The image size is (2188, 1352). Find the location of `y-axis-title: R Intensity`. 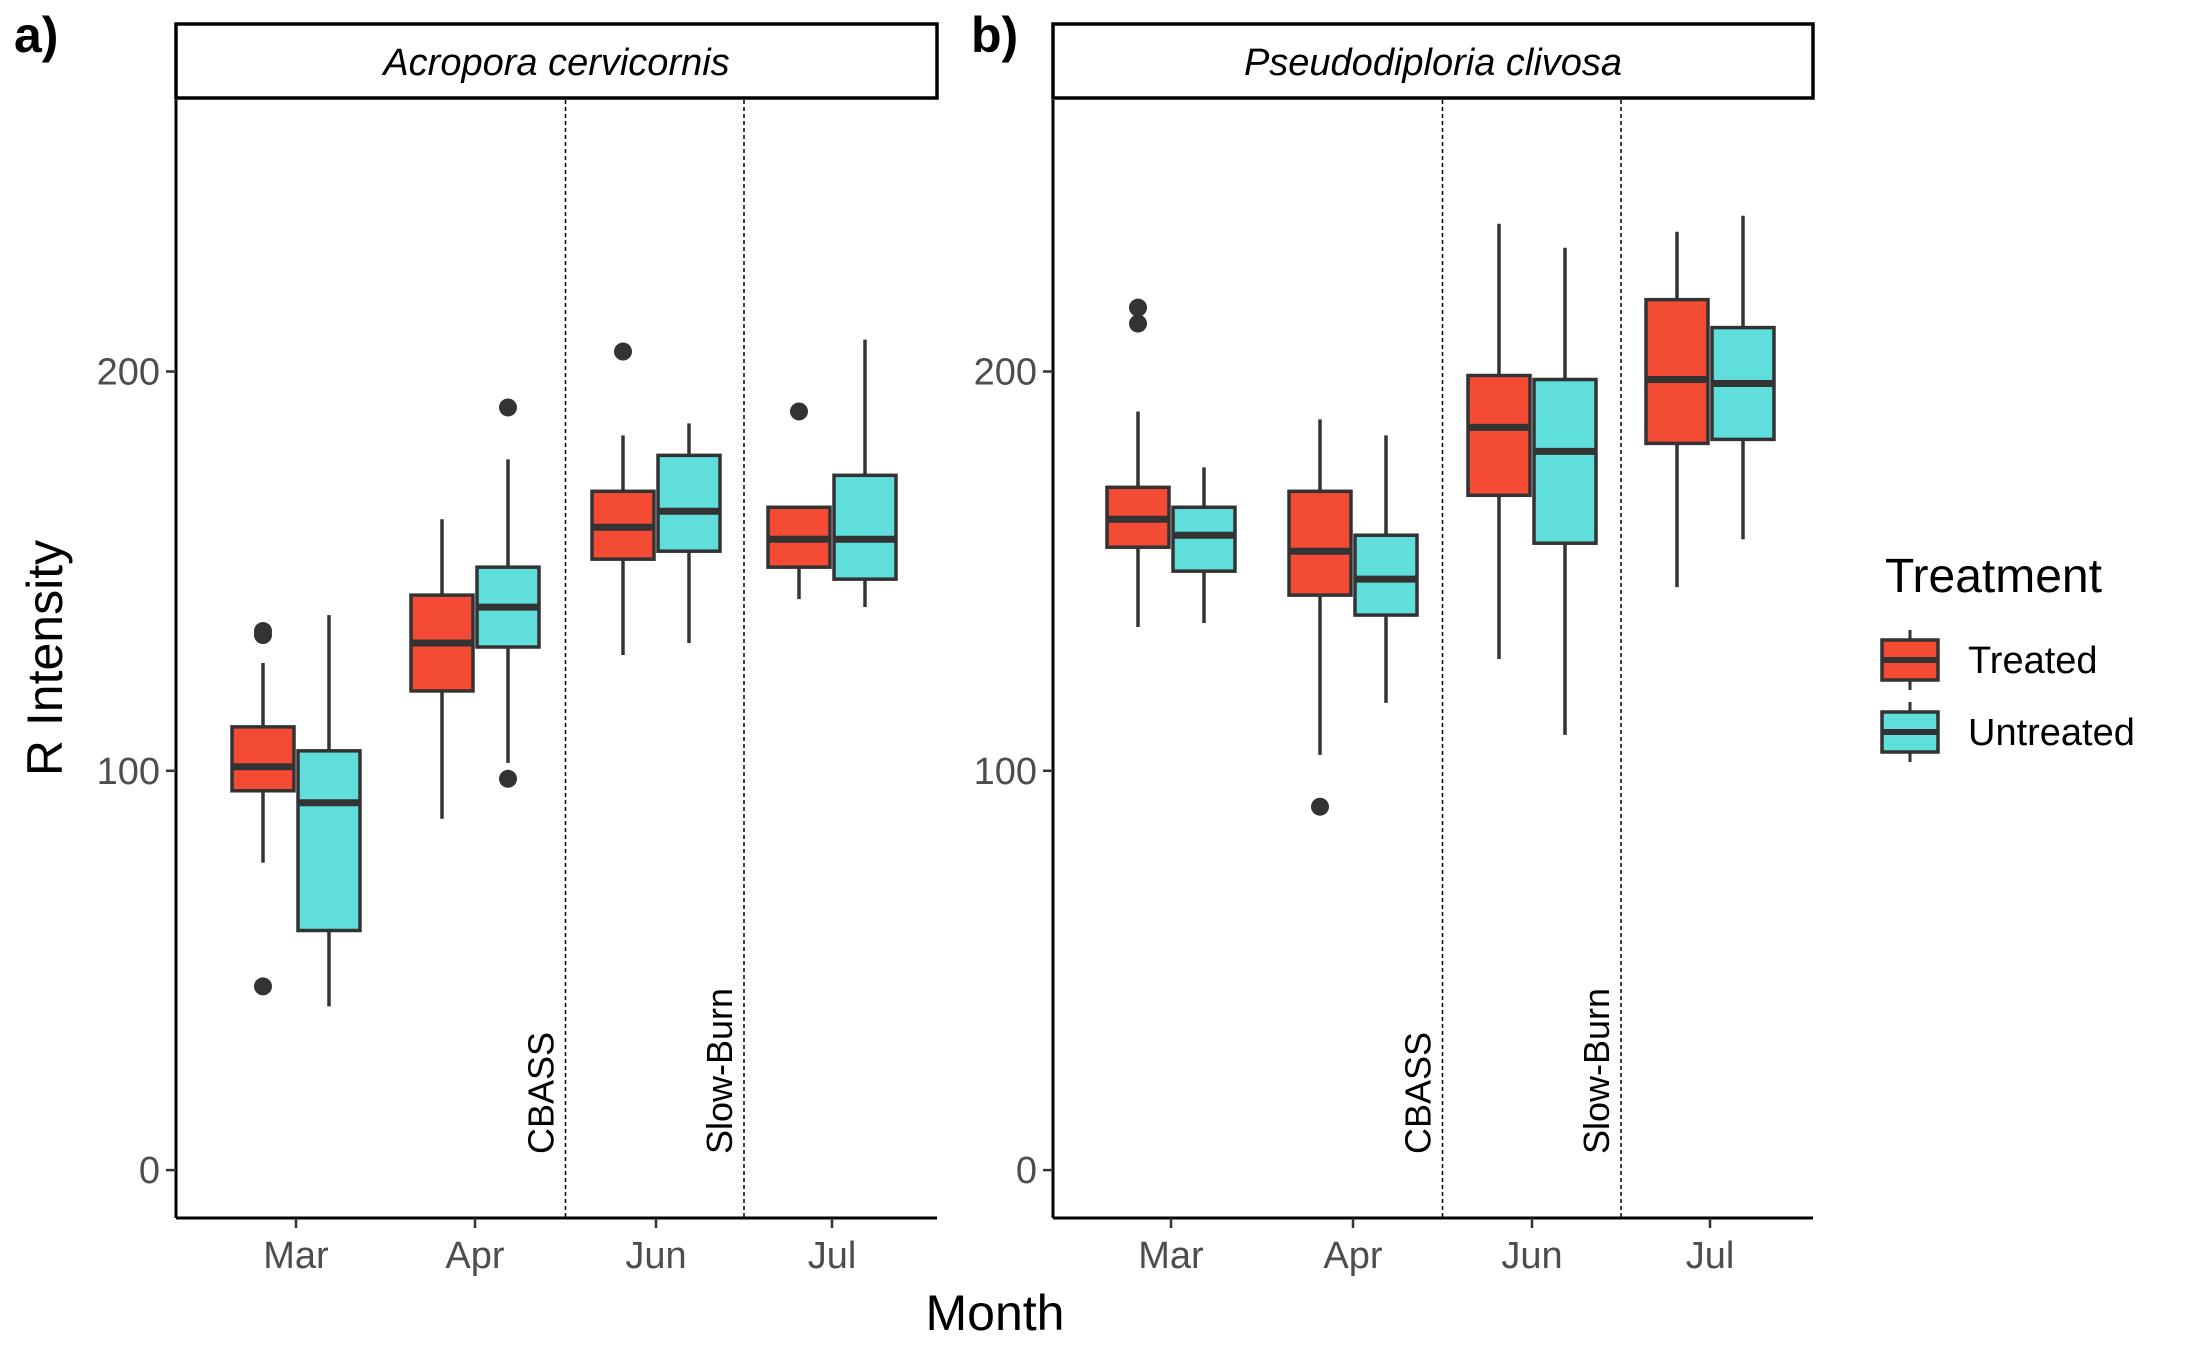

y-axis-title: R Intensity is located at coordinates (45, 658).